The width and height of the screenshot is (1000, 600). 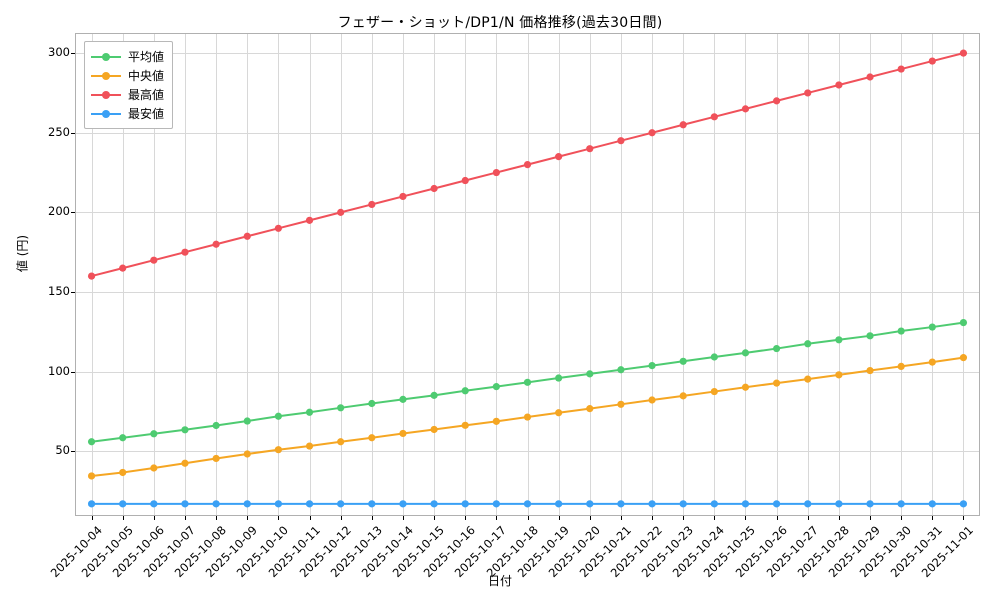 What do you see at coordinates (62, 450) in the screenshot?
I see `y-tick-label: 50` at bounding box center [62, 450].